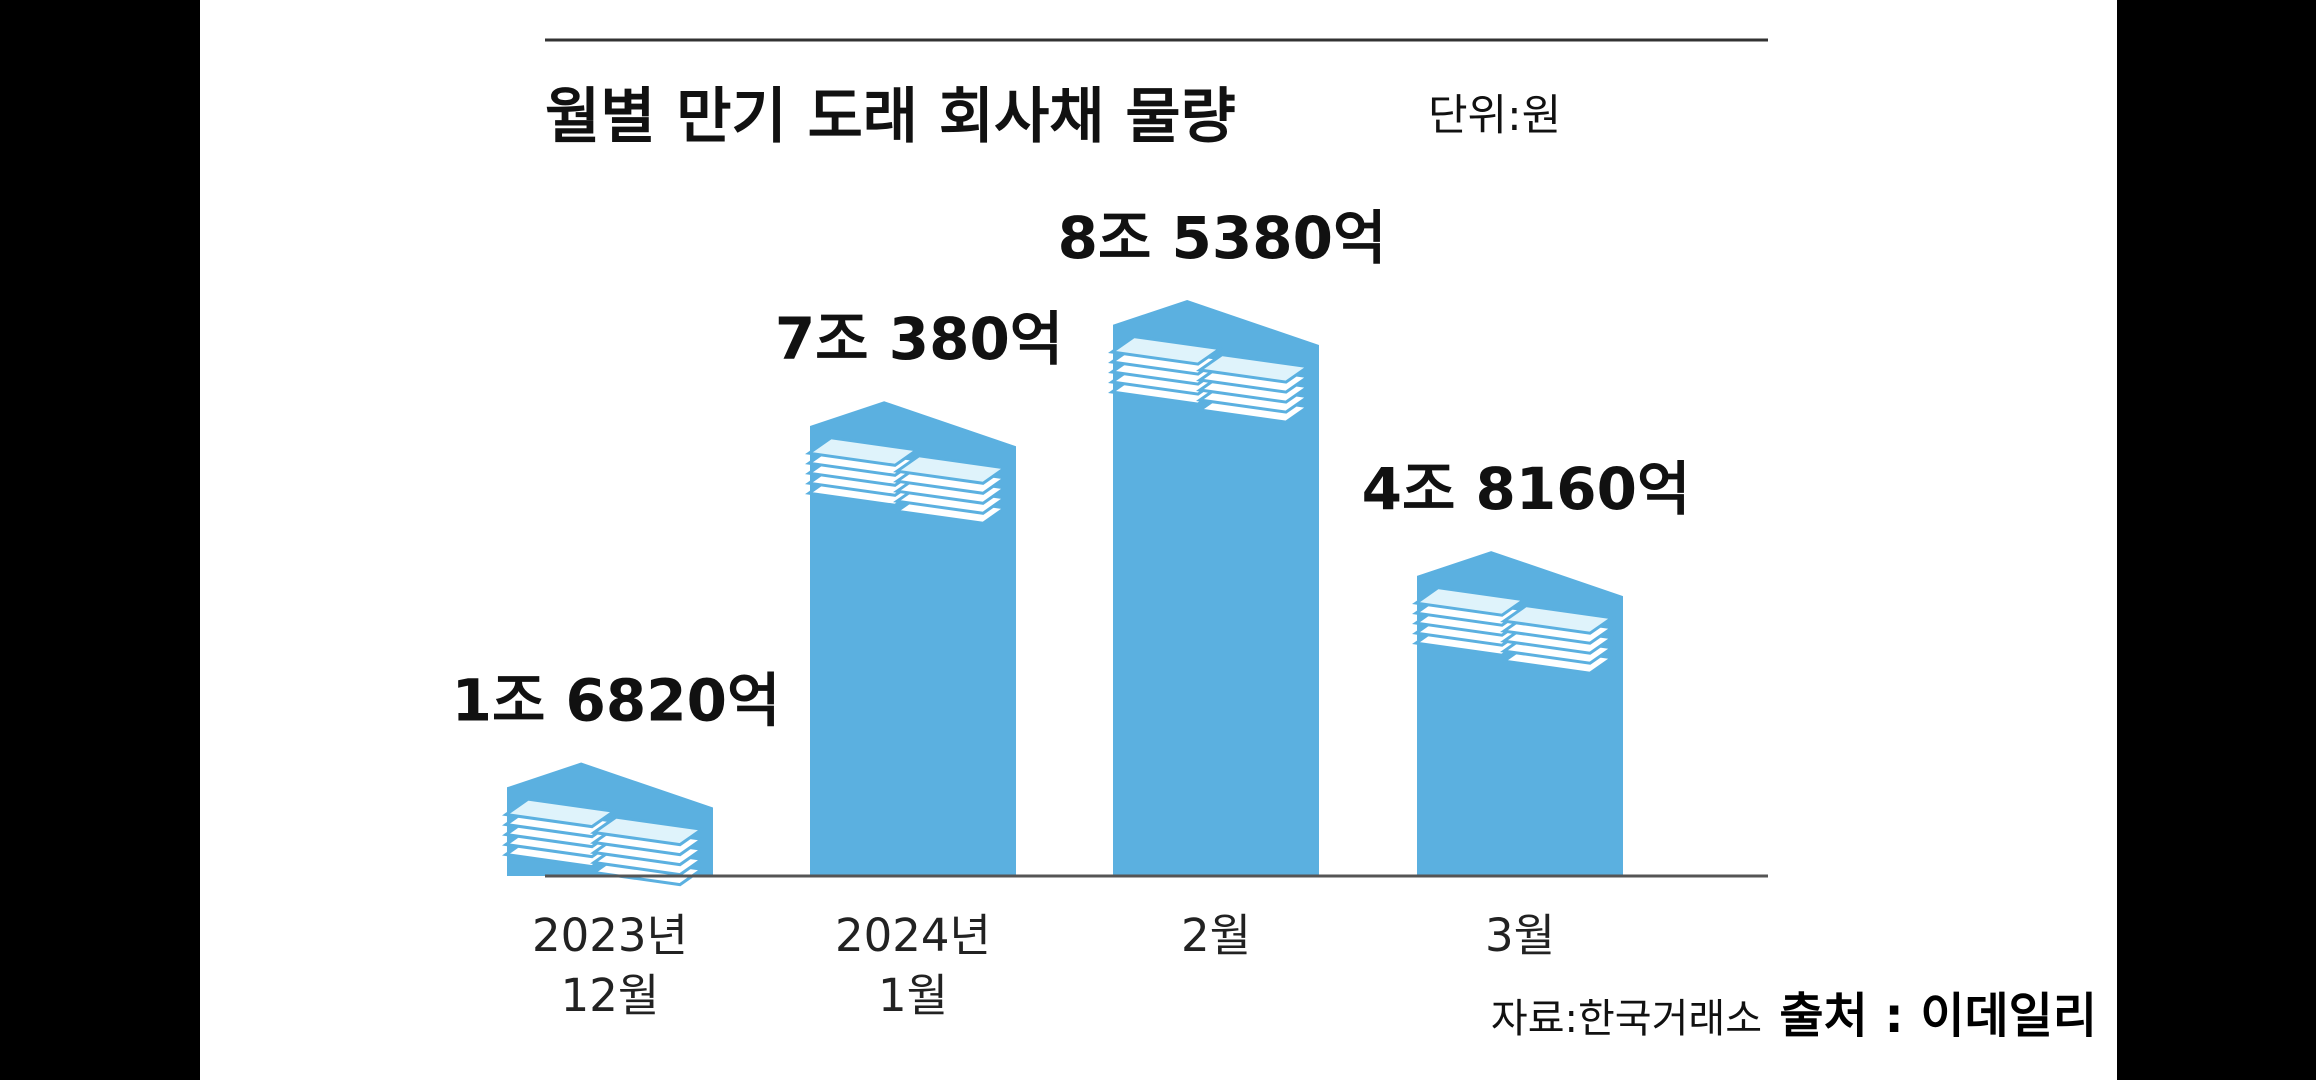 The width and height of the screenshot is (2316, 1080). What do you see at coordinates (610, 935) in the screenshot?
I see `category-label: 2023년` at bounding box center [610, 935].